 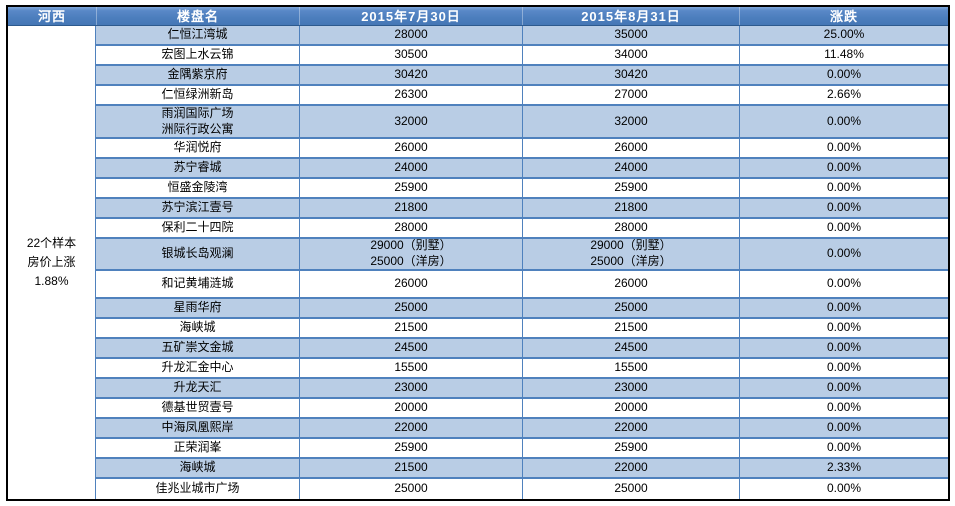 I want to click on cell-change: 11.48%, so click(x=843, y=55).